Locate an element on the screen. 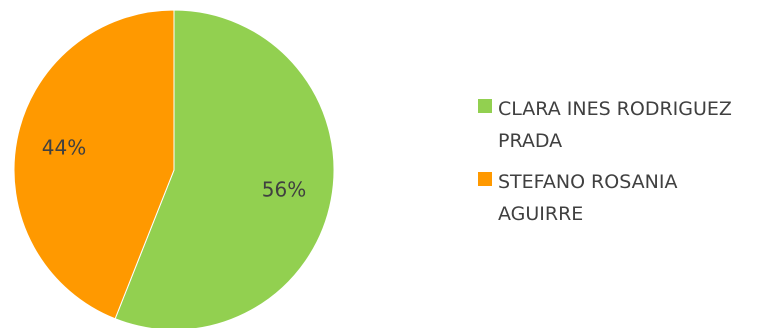  legend-item-stefano: STEFANO ROSANIA AGUIRRE is located at coordinates (618, 198).